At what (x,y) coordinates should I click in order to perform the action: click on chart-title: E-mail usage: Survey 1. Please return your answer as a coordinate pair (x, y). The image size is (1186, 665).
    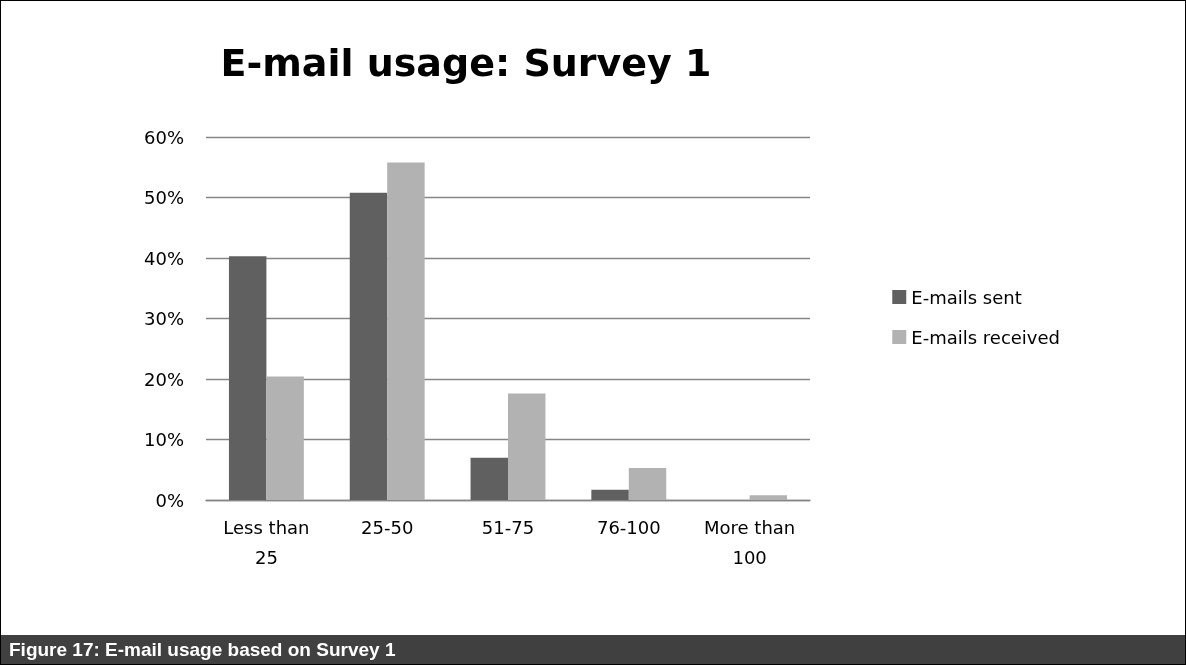
    Looking at the image, I should click on (466, 63).